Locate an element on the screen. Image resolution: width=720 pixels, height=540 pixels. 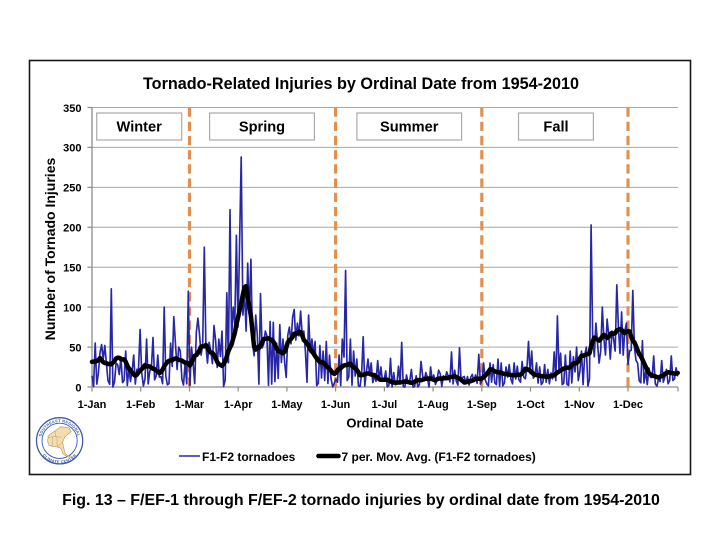
svg-text: Number of Tornado Injuries is located at coordinates (50, 249).